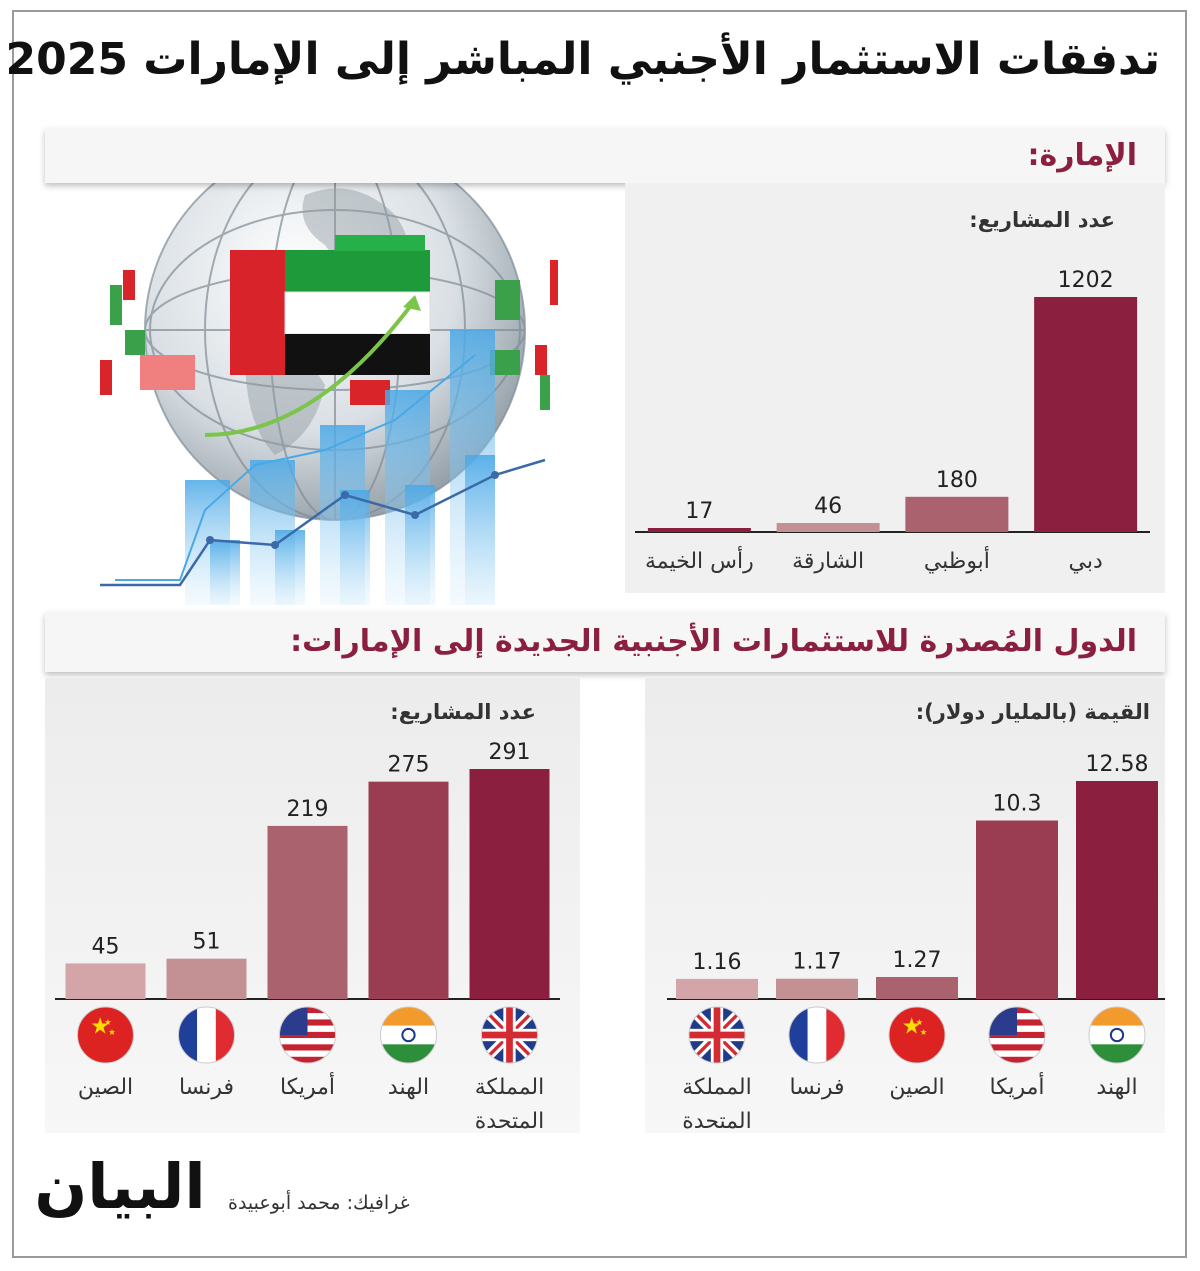 The height and width of the screenshot is (1271, 1200). Describe the element at coordinates (510, 752) in the screenshot. I see `value-label: 291` at that location.